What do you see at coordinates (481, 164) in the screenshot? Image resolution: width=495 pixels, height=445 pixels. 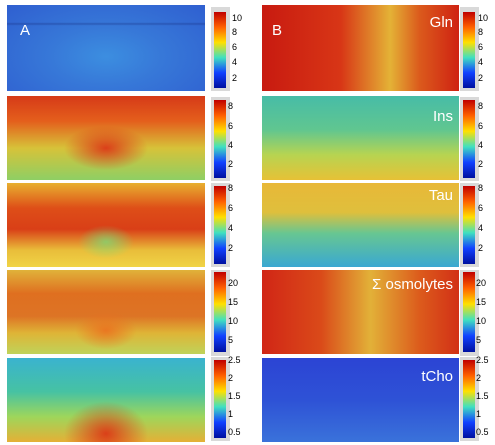 I see `tick-b-r2-4: 2` at bounding box center [481, 164].